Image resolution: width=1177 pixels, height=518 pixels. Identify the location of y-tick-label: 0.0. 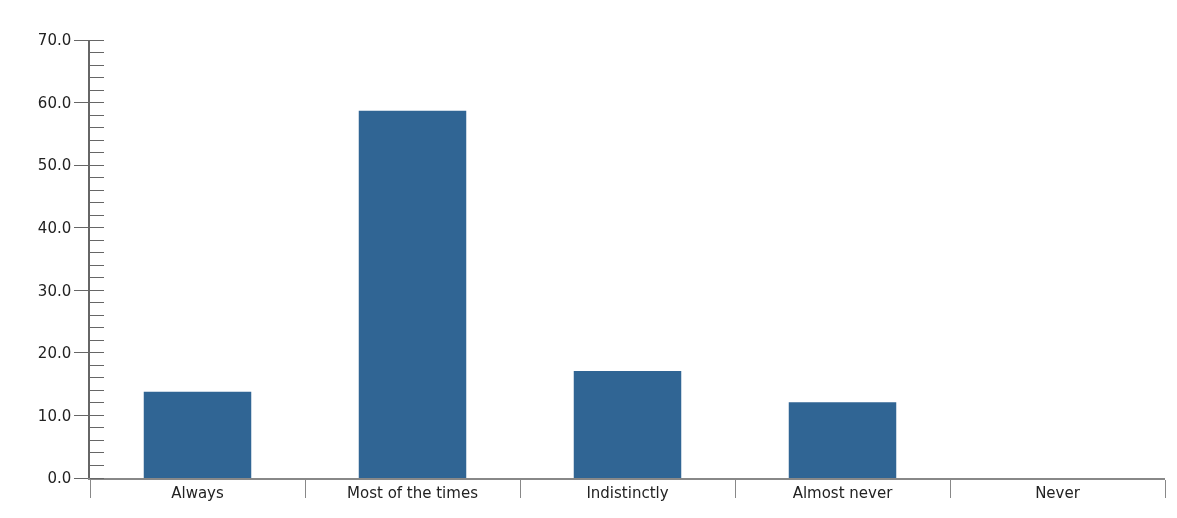
(59, 478).